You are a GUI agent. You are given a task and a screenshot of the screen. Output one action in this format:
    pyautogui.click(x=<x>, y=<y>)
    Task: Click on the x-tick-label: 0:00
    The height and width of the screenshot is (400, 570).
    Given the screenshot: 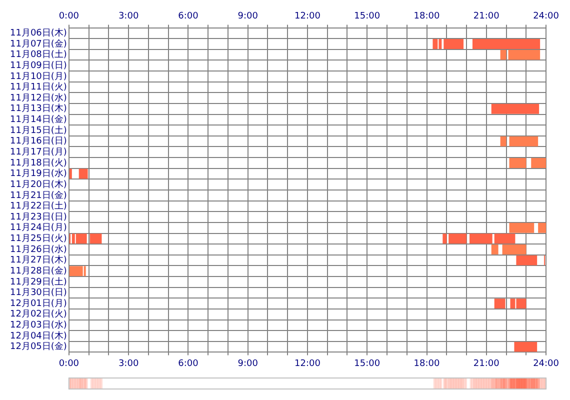 What is the action you would take?
    pyautogui.click(x=69, y=17)
    